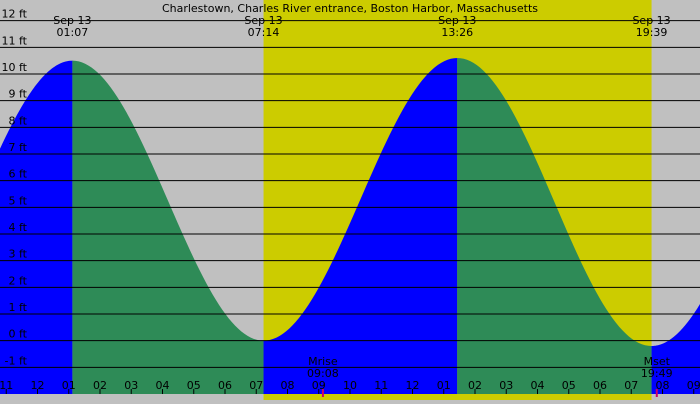 This screenshot has height=404, width=700. What do you see at coordinates (18, 307) in the screenshot?
I see `y-tick-label: 1 ft` at bounding box center [18, 307].